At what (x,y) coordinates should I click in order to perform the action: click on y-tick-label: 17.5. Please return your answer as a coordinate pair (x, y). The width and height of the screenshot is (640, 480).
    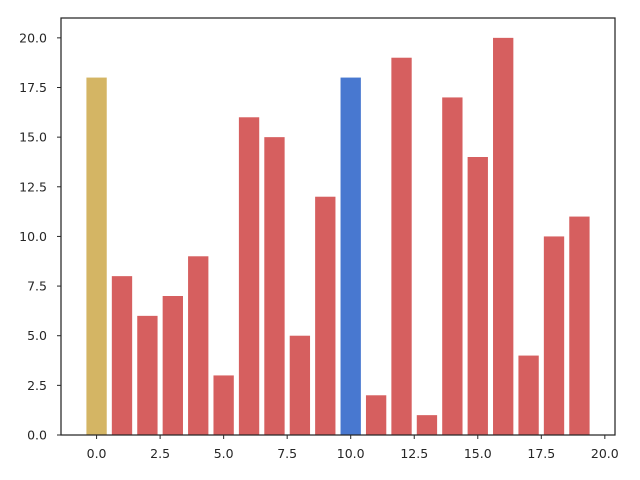
    Looking at the image, I should click on (33, 87).